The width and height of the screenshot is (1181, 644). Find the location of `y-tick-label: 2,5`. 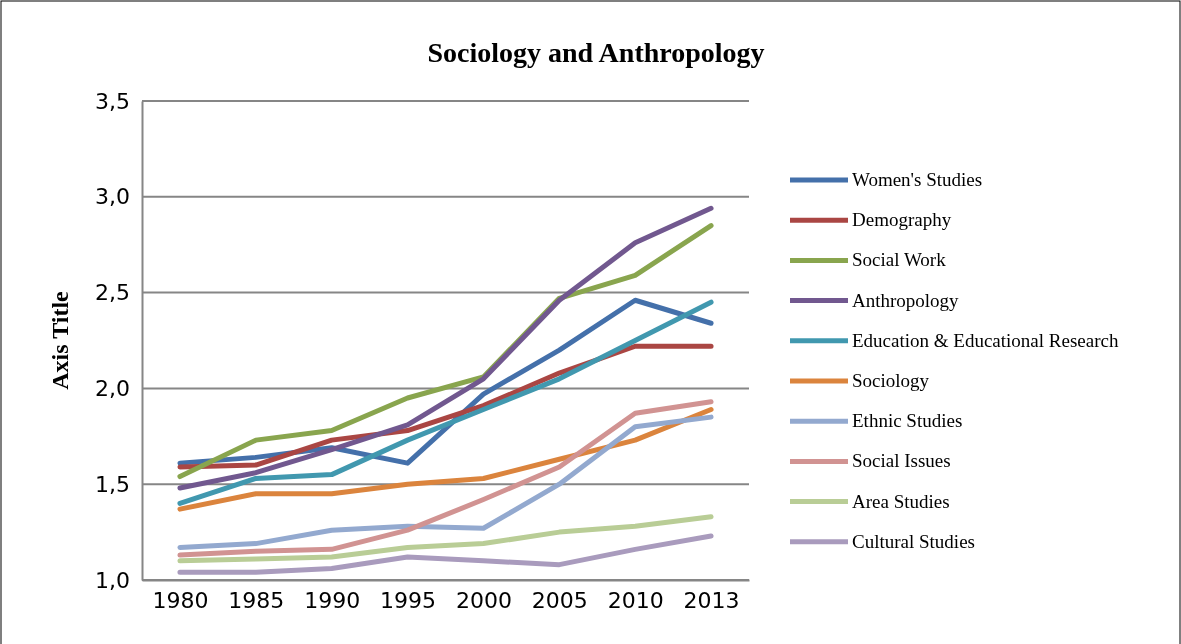

y-tick-label: 2,5 is located at coordinates (112, 293).